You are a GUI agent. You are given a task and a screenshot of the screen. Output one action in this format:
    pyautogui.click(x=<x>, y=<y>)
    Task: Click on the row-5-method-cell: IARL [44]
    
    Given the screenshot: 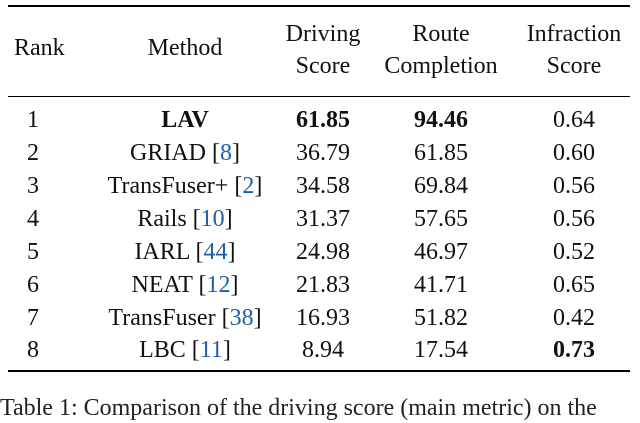 What is the action you would take?
    pyautogui.click(x=185, y=252)
    